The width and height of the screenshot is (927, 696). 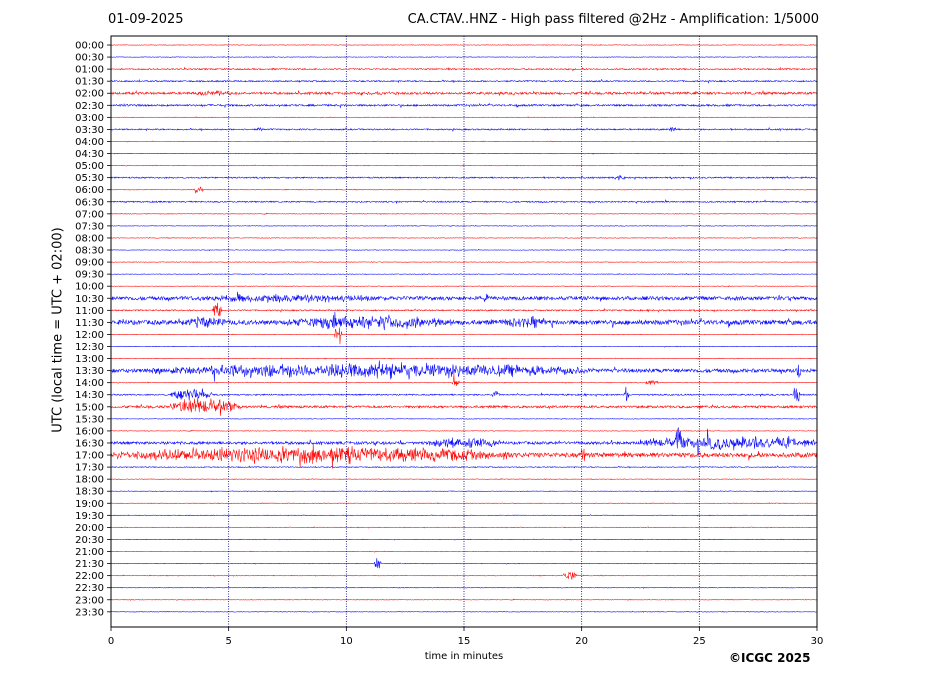 What do you see at coordinates (146, 19) in the screenshot?
I see `record-date: 01-09-2025` at bounding box center [146, 19].